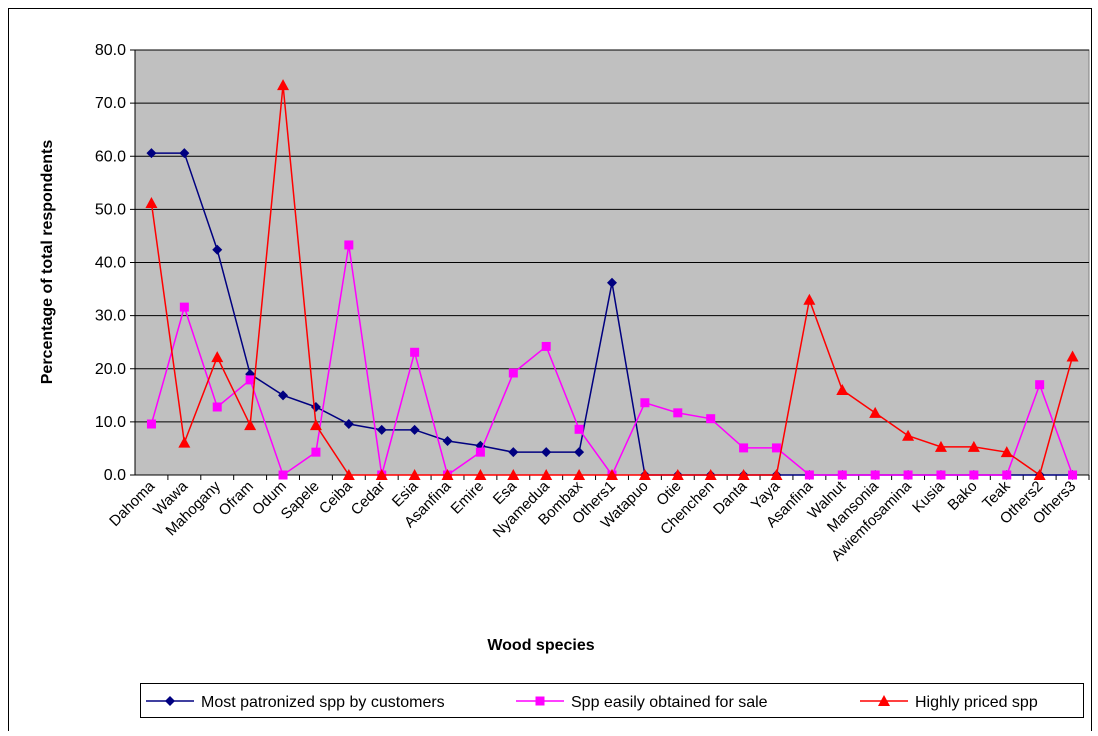  Describe the element at coordinates (323, 702) in the screenshot. I see `legend-label: Most patronized spp by customers` at that location.